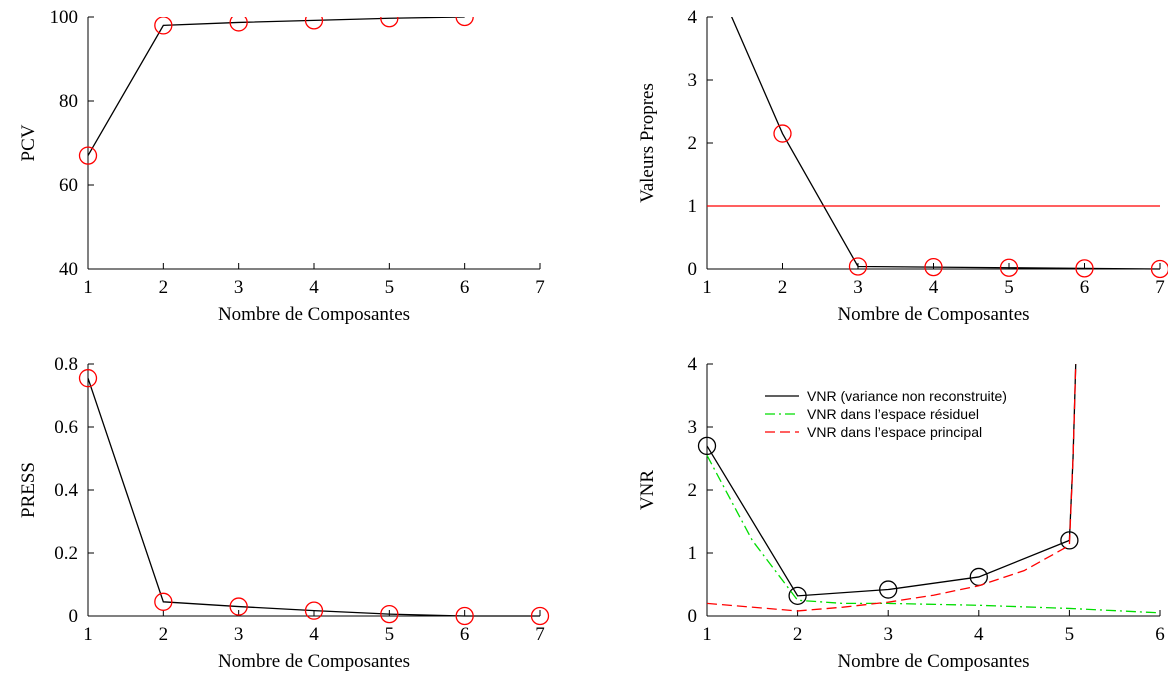 This screenshot has width=1168, height=684. Describe the element at coordinates (907, 396) in the screenshot. I see `legend-entry: VNR (variance non reconstruite)` at that location.